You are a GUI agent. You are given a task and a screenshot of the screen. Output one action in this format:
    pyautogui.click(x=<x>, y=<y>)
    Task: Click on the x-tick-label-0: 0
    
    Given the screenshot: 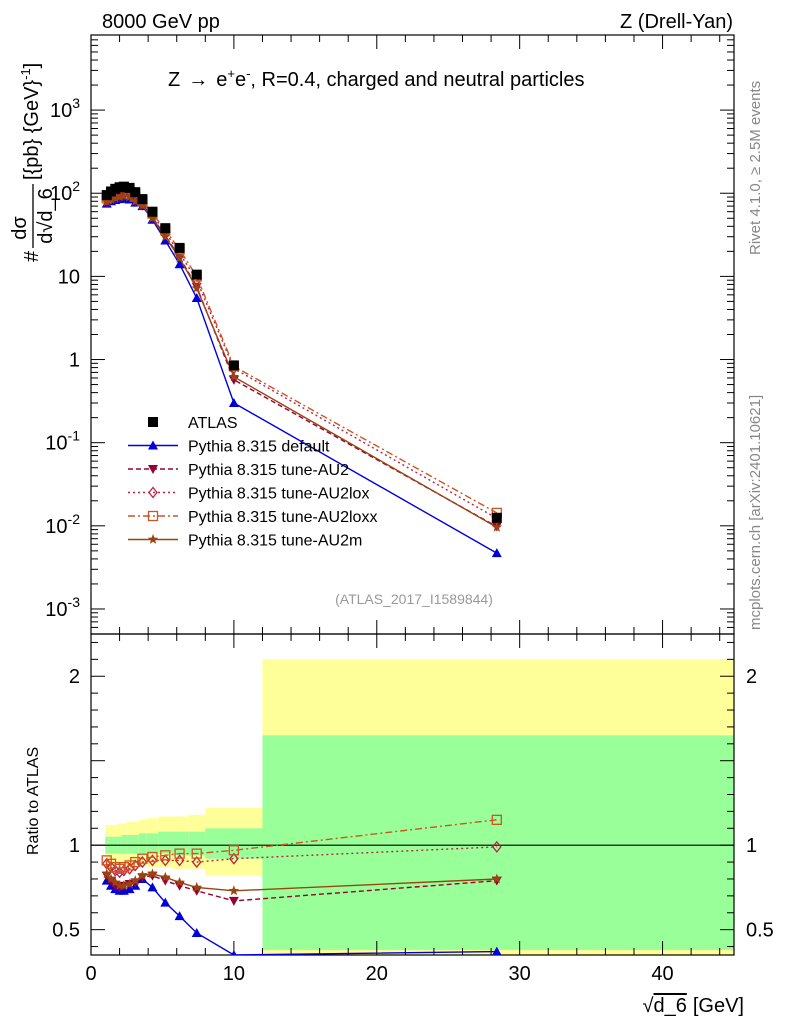 What is the action you would take?
    pyautogui.click(x=90, y=974)
    